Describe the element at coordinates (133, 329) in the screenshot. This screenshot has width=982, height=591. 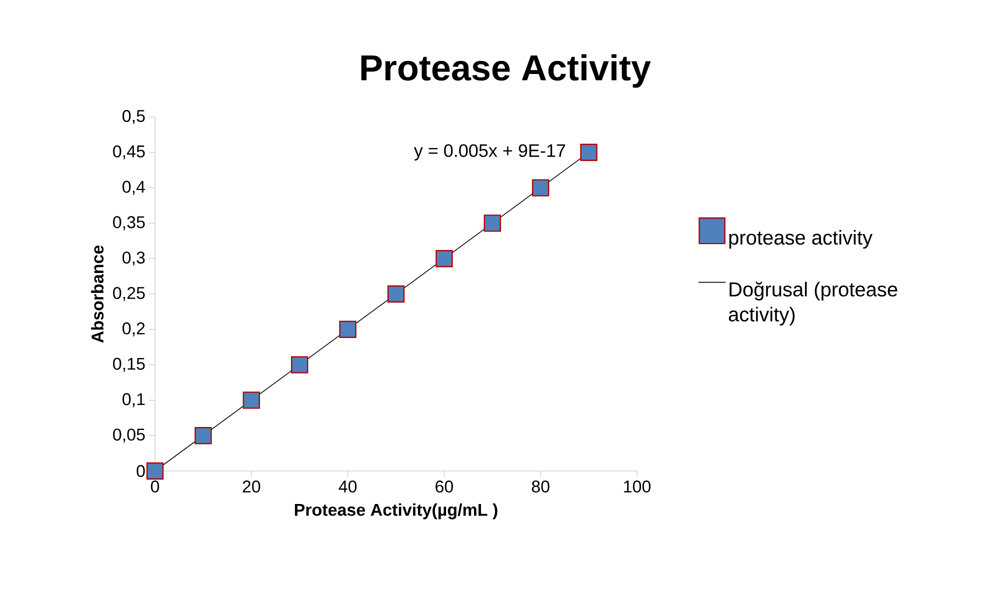
I see `y-tick-label: 0,2` at that location.